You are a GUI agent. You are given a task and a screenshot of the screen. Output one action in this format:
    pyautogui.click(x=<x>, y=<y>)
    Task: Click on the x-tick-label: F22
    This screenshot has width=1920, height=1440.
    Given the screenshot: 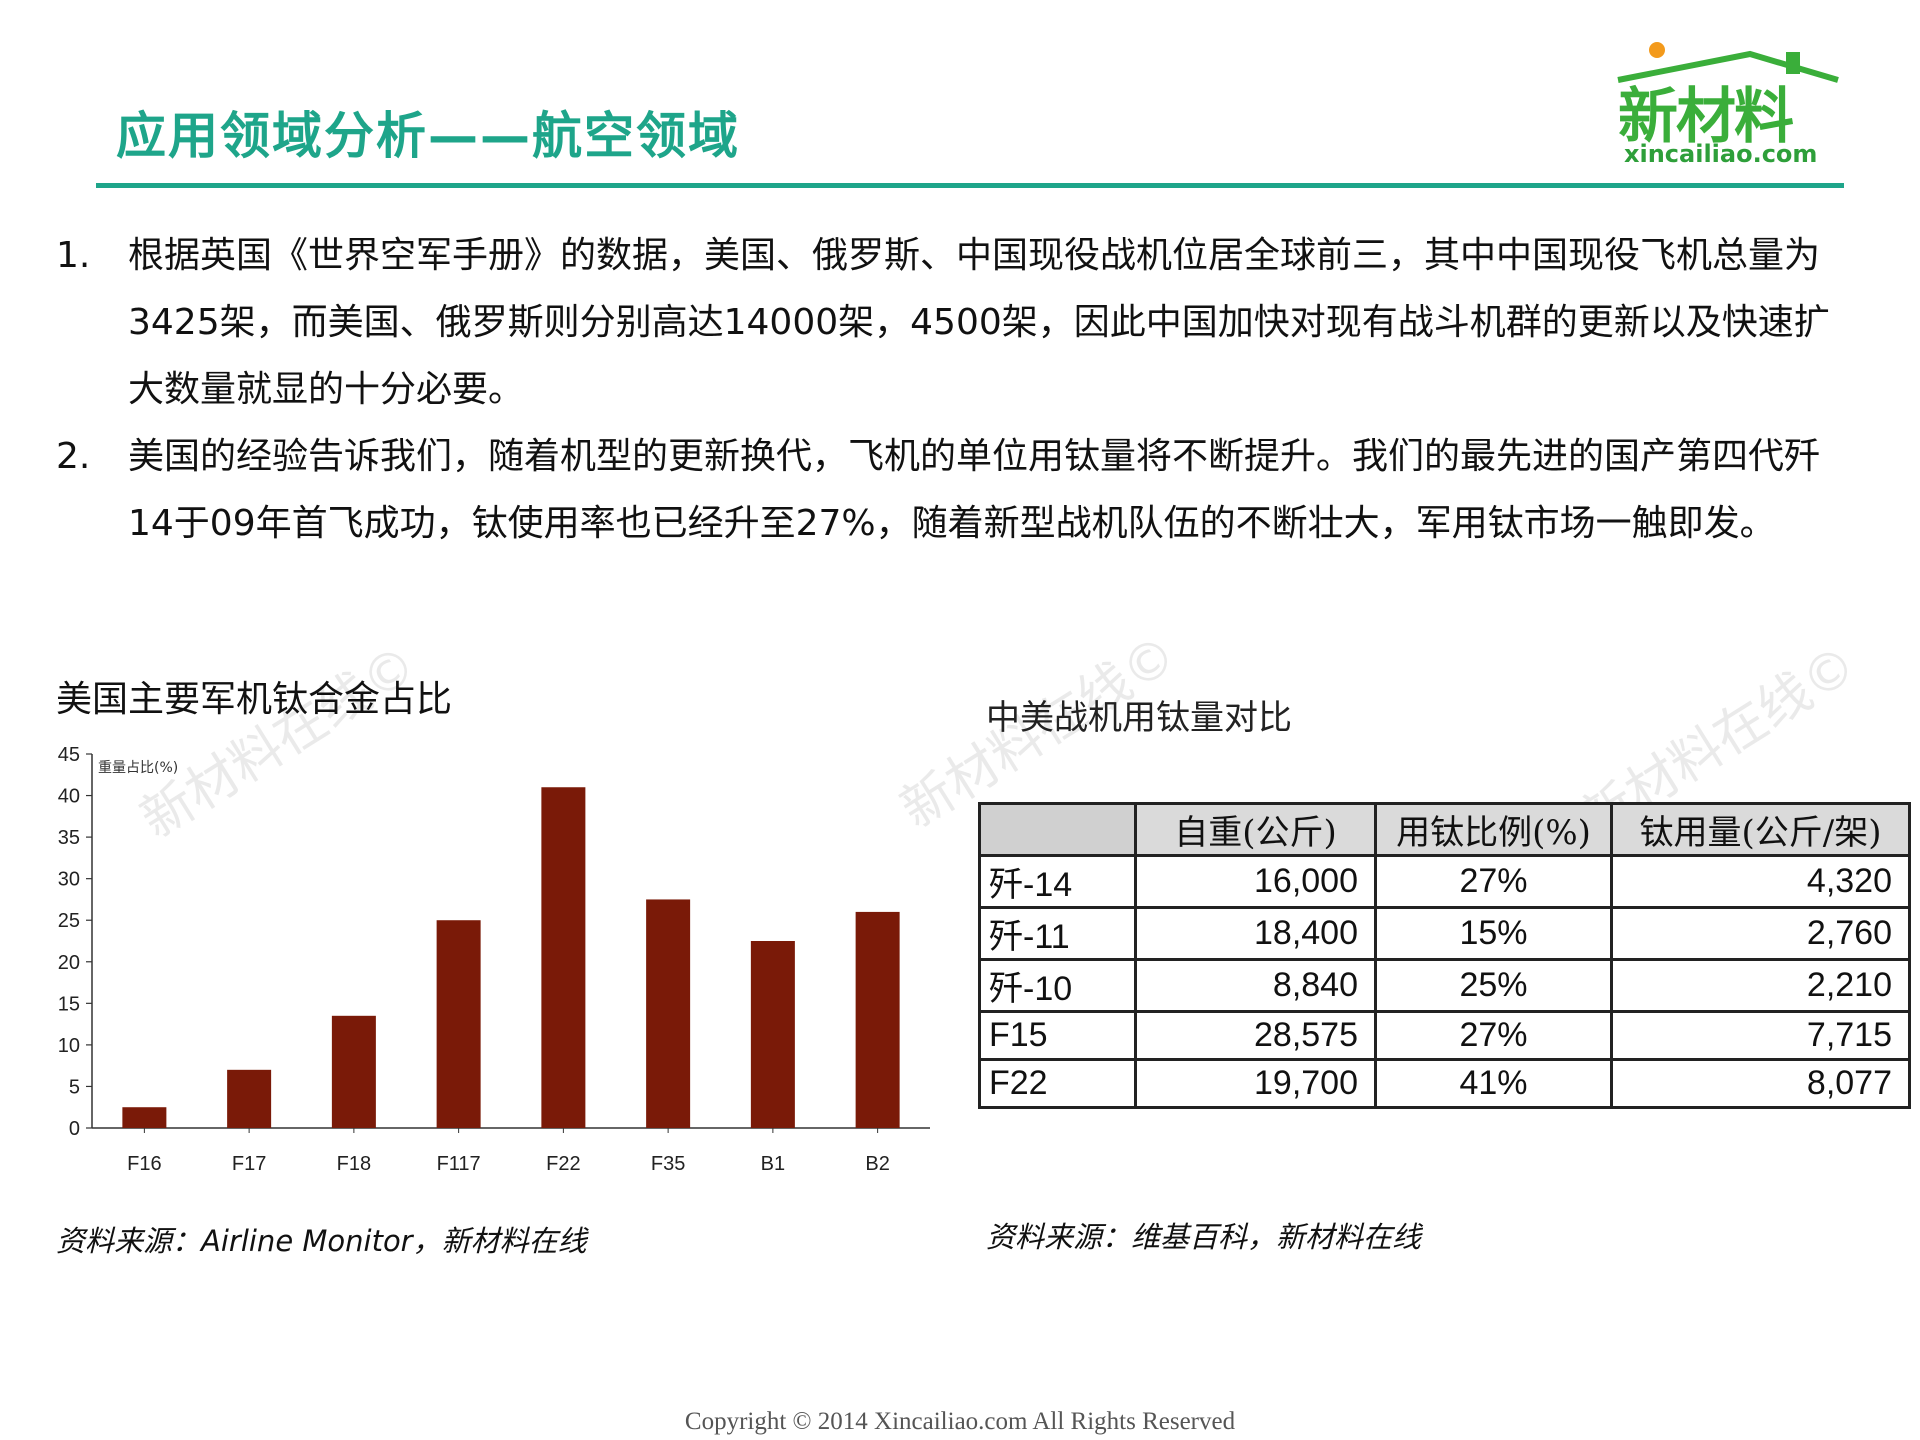 What is the action you would take?
    pyautogui.click(x=563, y=1164)
    